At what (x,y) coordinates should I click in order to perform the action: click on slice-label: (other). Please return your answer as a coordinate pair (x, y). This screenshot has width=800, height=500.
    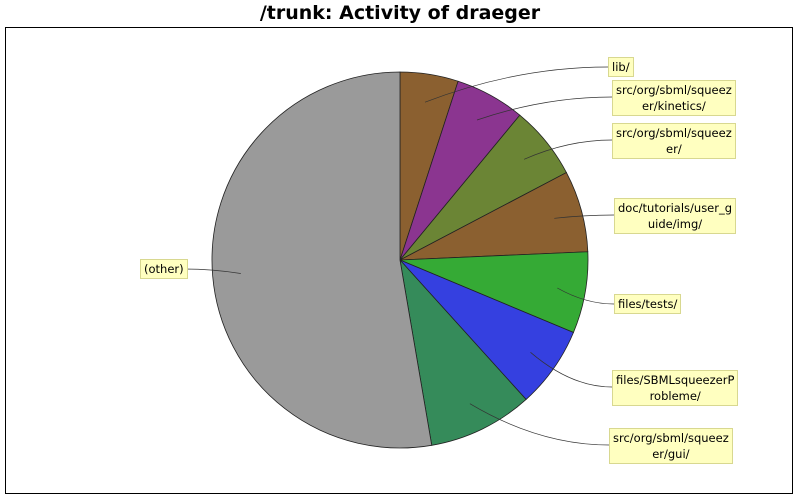
    Looking at the image, I should click on (164, 269).